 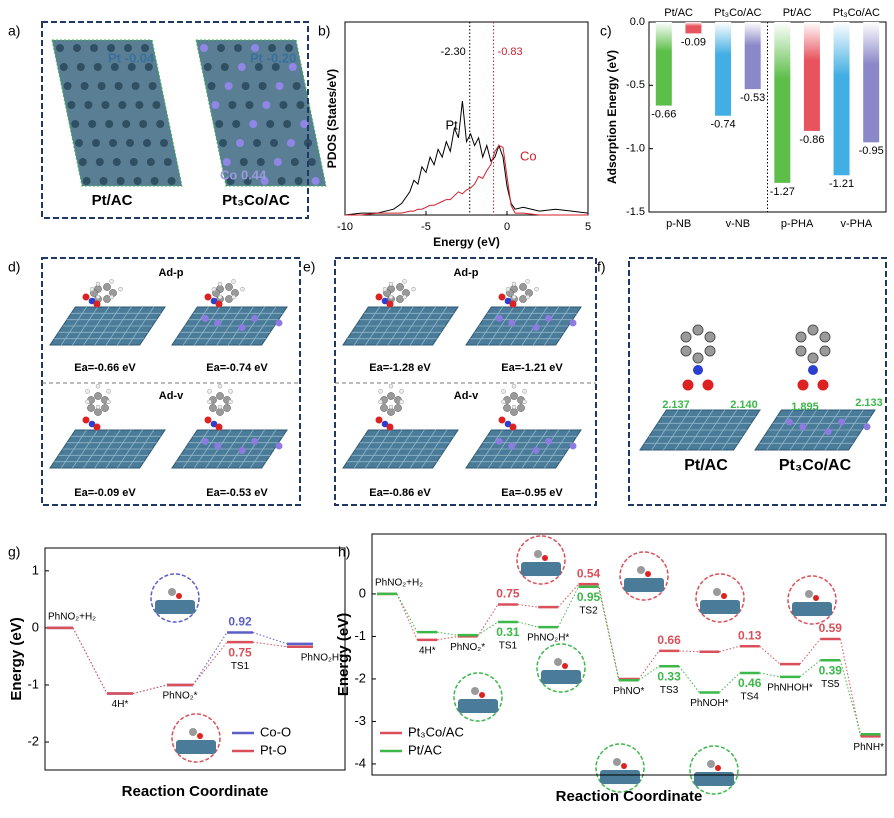 I want to click on bar, so click(x=871, y=82).